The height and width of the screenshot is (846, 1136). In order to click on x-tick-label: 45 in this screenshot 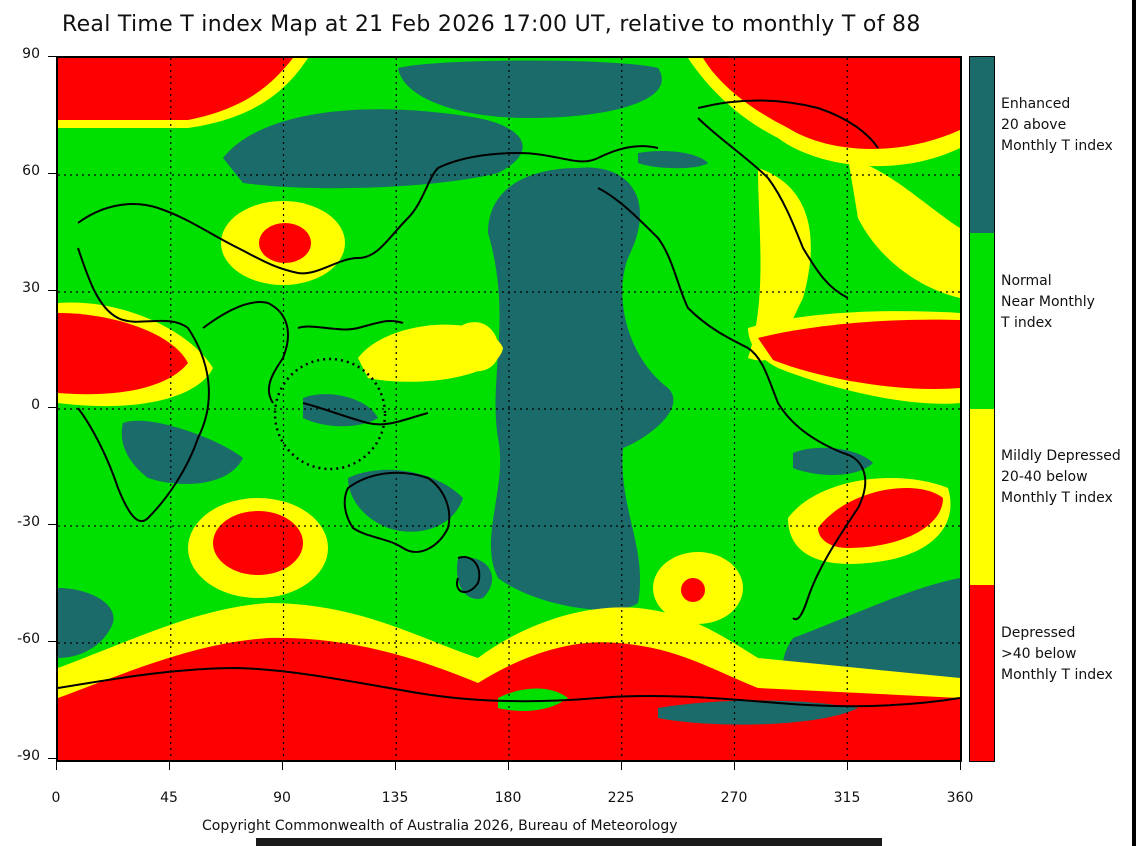, I will do `click(169, 798)`.